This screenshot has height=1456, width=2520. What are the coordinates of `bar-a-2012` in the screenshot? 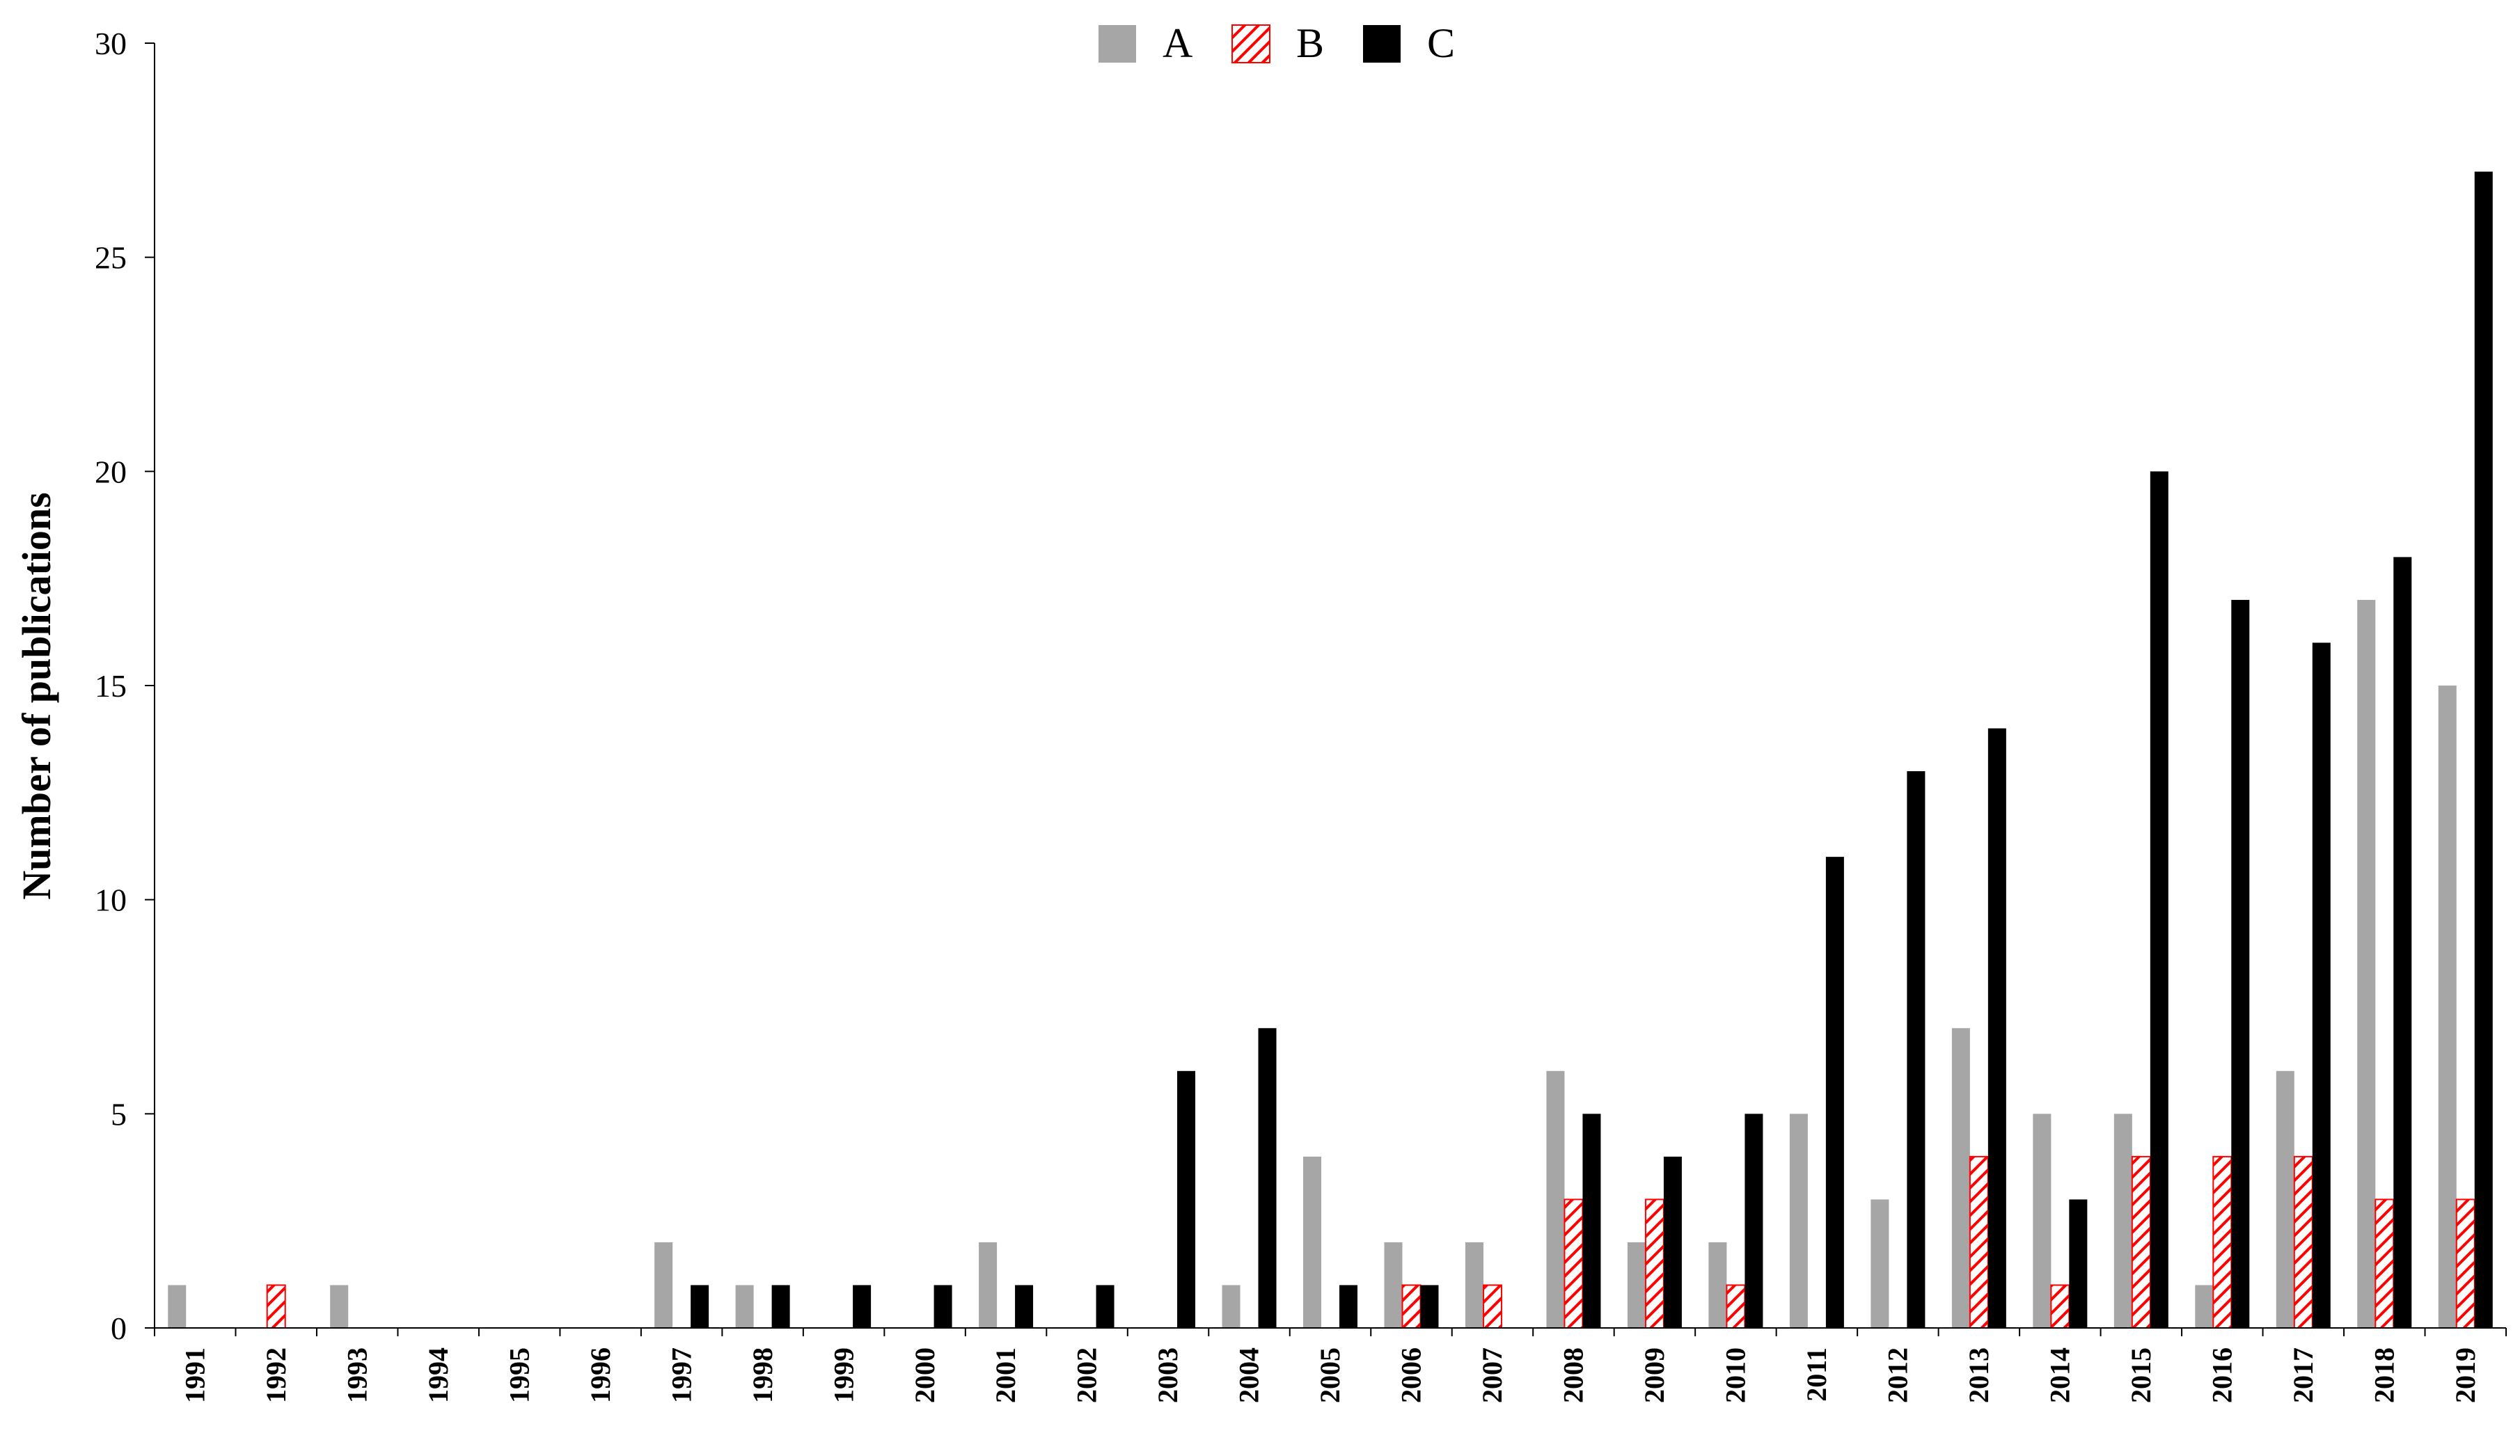 It's located at (1880, 1263).